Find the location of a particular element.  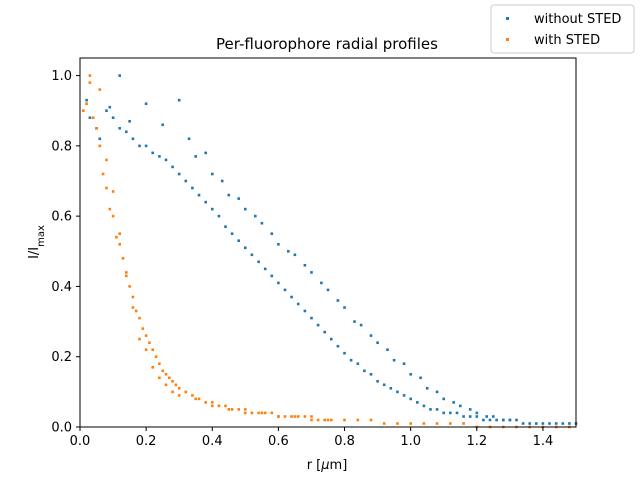

x-tick-label: 0.0 is located at coordinates (80, 441).